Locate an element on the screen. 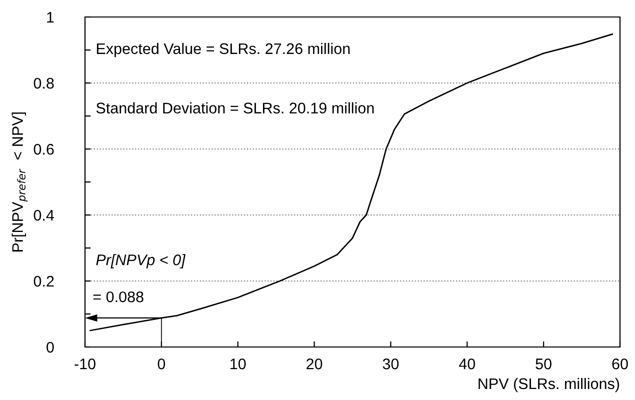 Image resolution: width=635 pixels, height=400 pixels. annotation: Pr[NPVp < 0] is located at coordinates (141, 261).